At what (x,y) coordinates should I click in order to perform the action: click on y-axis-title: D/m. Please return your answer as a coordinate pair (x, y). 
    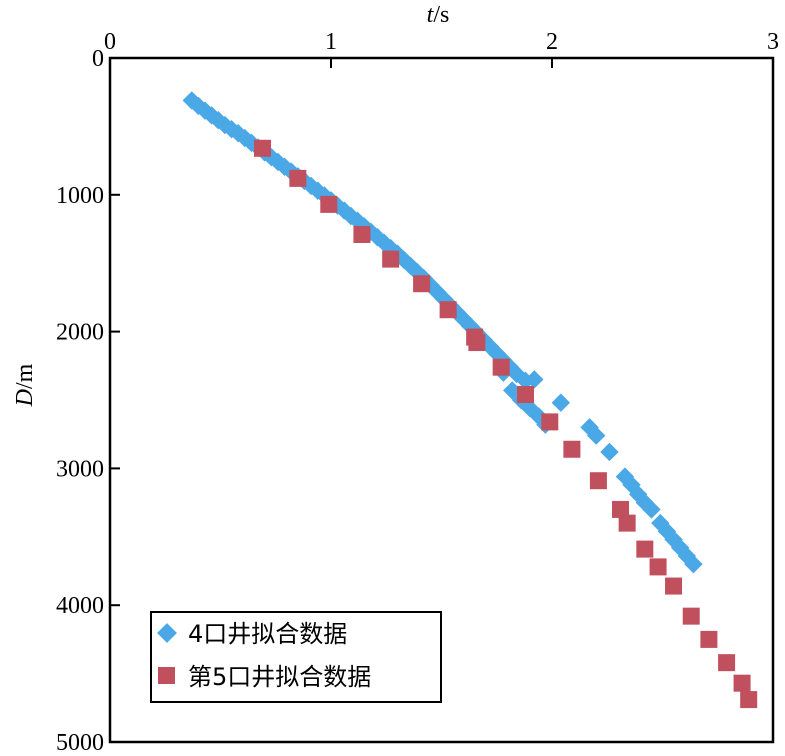
    Looking at the image, I should click on (25, 385).